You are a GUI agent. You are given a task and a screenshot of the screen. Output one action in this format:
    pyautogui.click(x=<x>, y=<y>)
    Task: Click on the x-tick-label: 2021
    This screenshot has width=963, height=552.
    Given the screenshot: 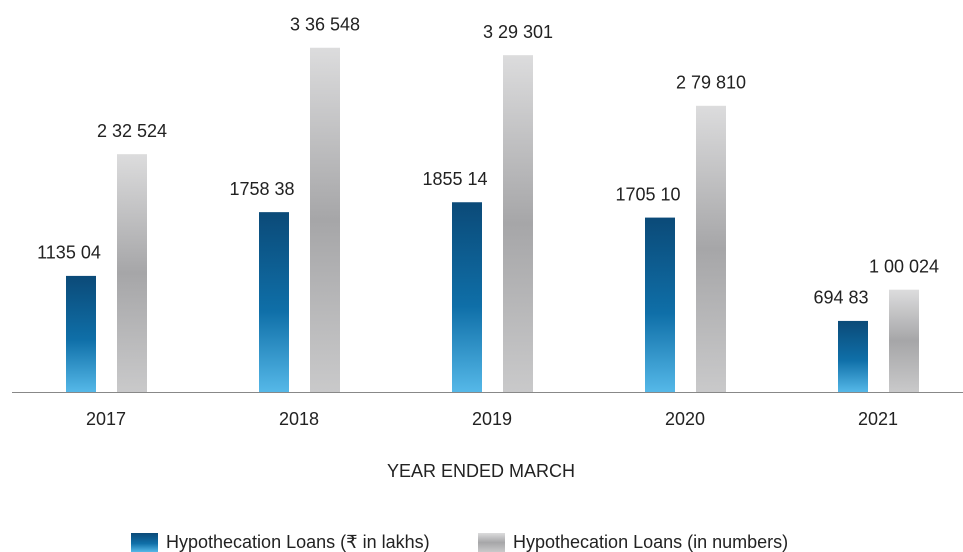 What is the action you would take?
    pyautogui.click(x=878, y=419)
    